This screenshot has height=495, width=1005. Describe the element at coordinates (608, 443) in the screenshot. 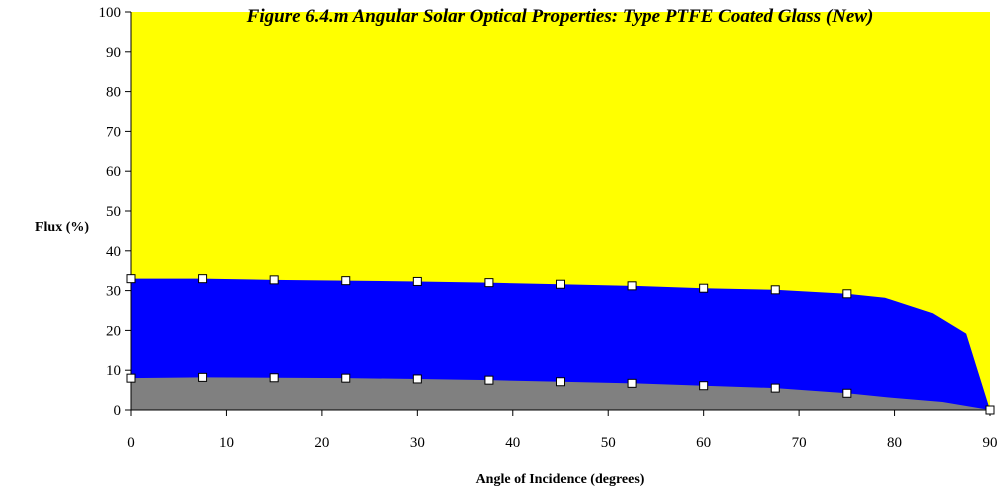

I see `x-tick-label: 50` at that location.